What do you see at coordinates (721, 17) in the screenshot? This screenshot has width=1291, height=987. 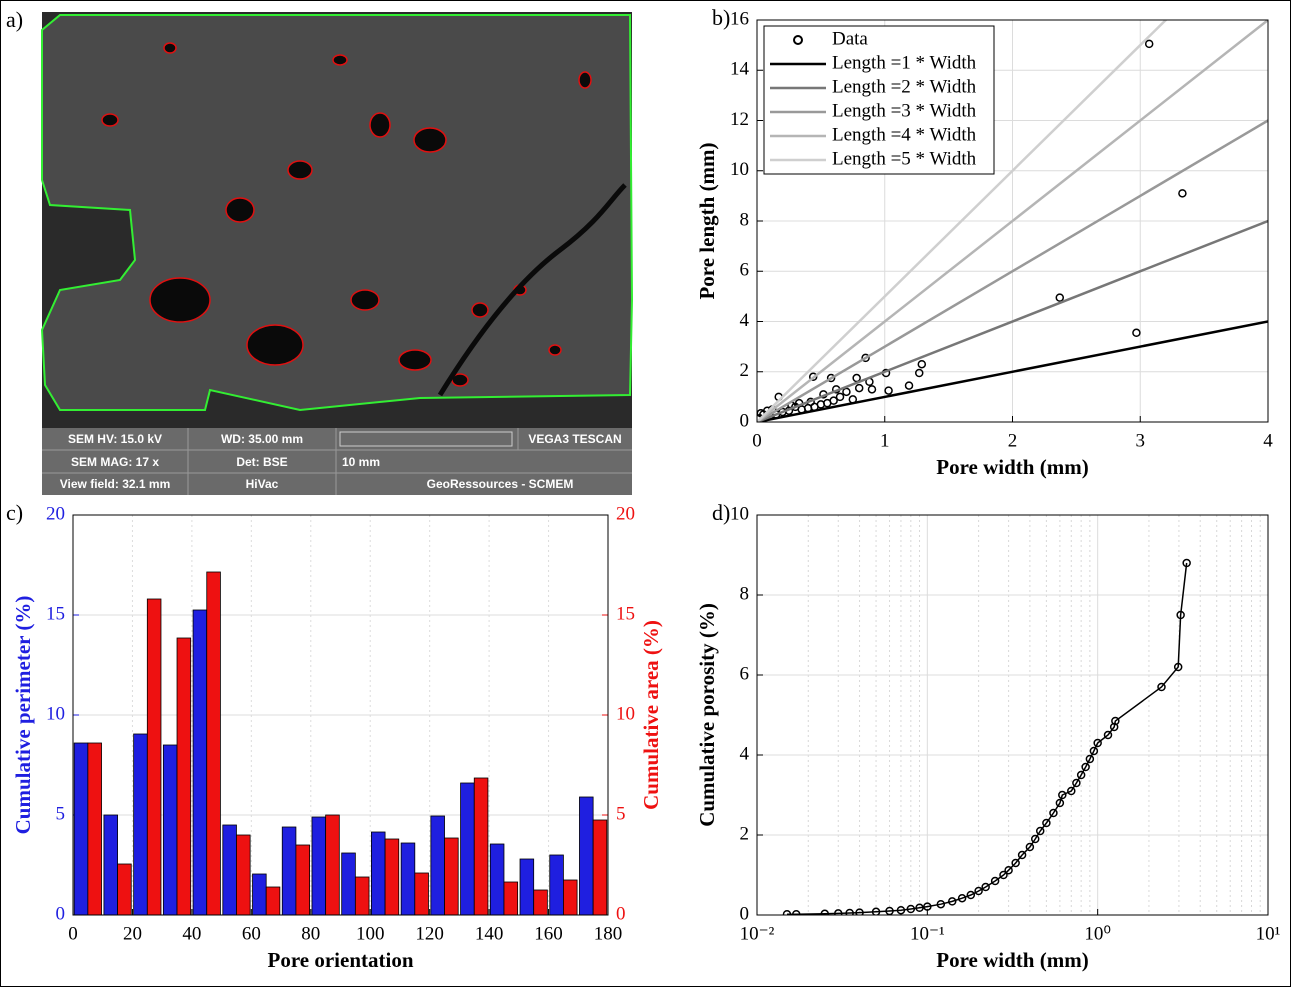 I see `panel-label: b)` at bounding box center [721, 17].